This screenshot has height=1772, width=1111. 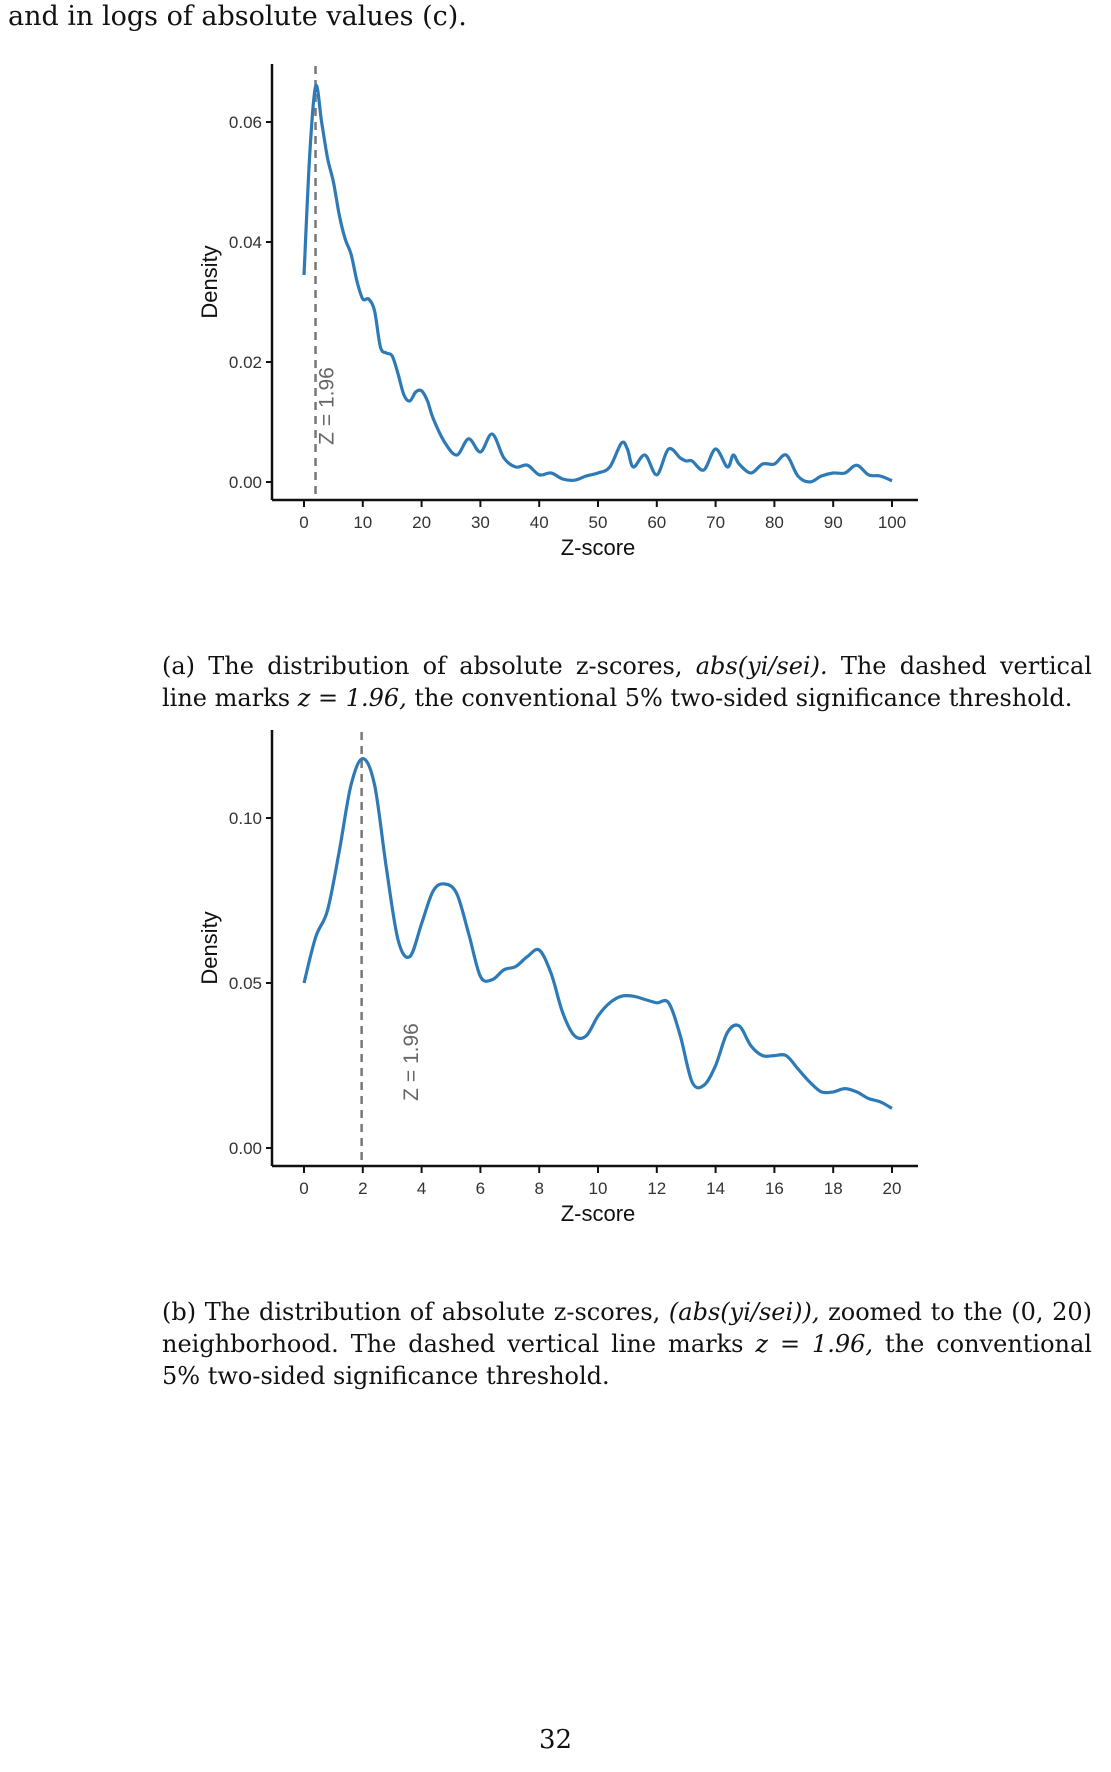 I want to click on caption-b-label: (b), so click(x=179, y=1312).